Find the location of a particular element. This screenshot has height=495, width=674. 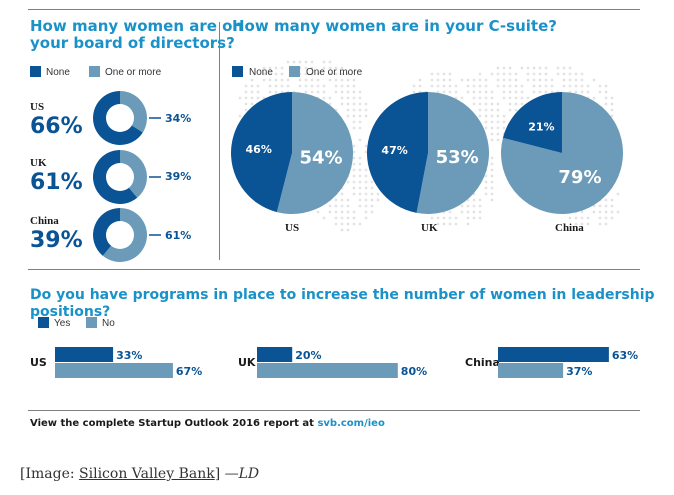

caption-suffix: ] is located at coordinates (219, 474).